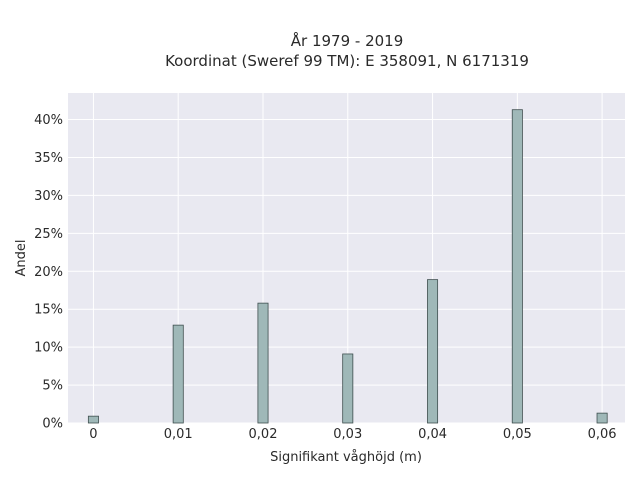 Image resolution: width=640 pixels, height=480 pixels. What do you see at coordinates (48, 310) in the screenshot?
I see `y-tick-label: 15%` at bounding box center [48, 310].